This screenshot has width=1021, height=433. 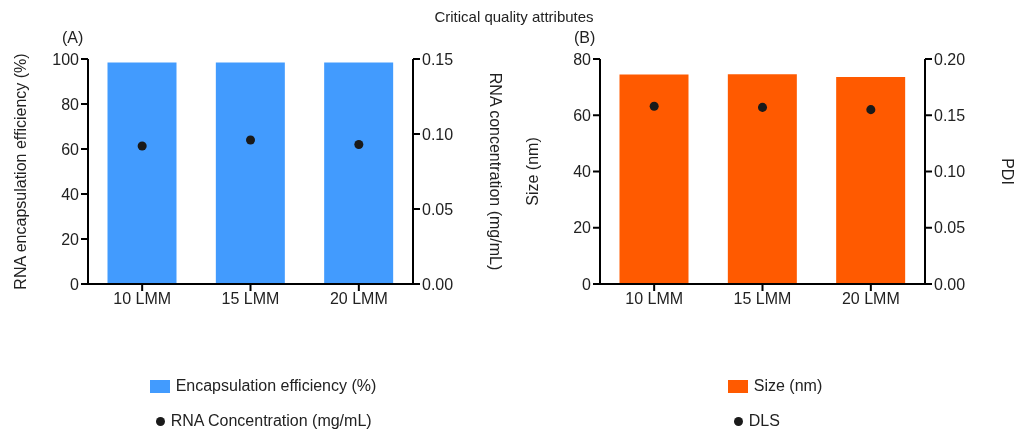 What do you see at coordinates (20, 171) in the screenshot?
I see `y-axis-title: RNA encapsulation efficiency (%)` at bounding box center [20, 171].